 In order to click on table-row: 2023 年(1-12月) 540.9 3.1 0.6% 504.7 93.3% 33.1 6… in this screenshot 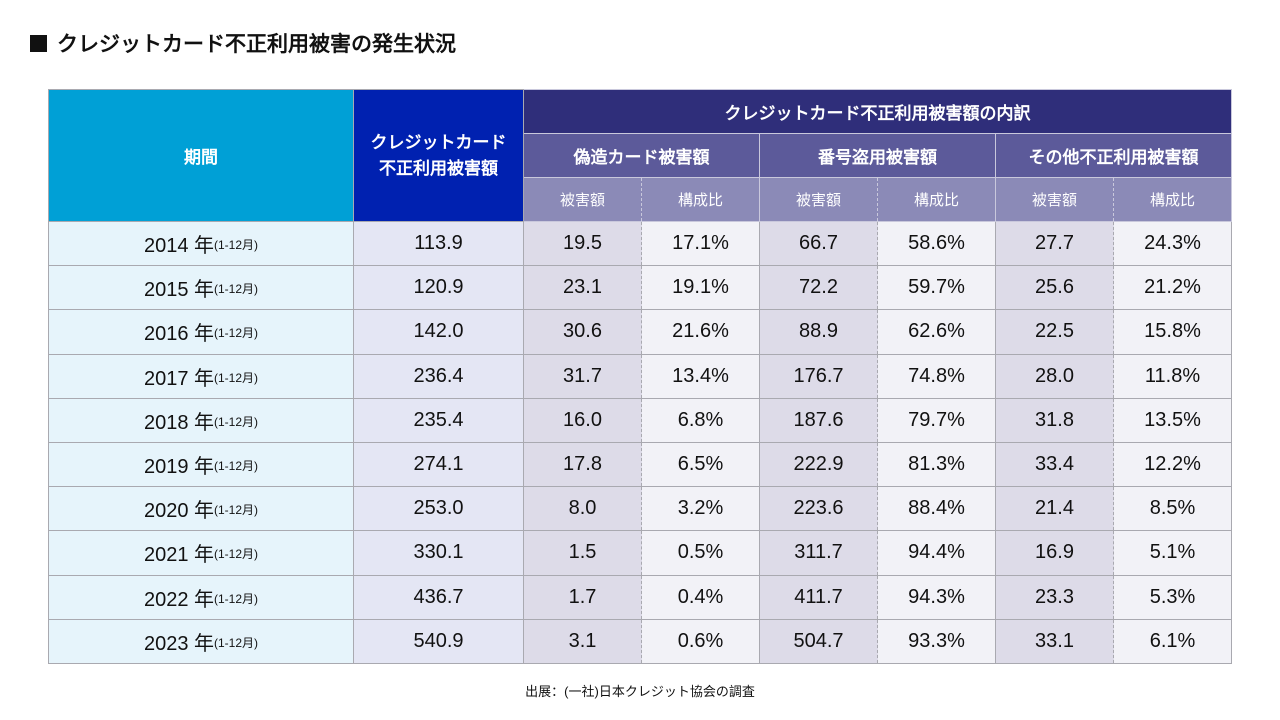, I will do `click(640, 641)`.